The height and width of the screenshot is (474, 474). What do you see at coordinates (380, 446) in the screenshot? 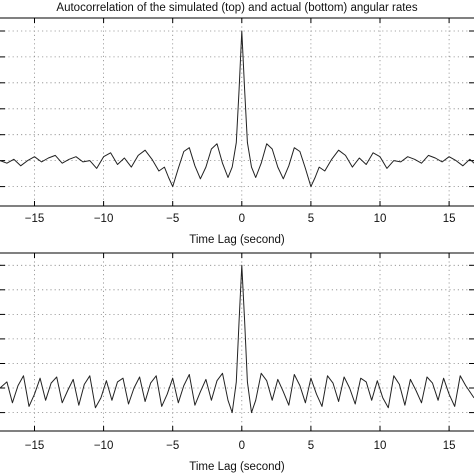
I see `bottom-x-tick-label: 10` at bounding box center [380, 446].